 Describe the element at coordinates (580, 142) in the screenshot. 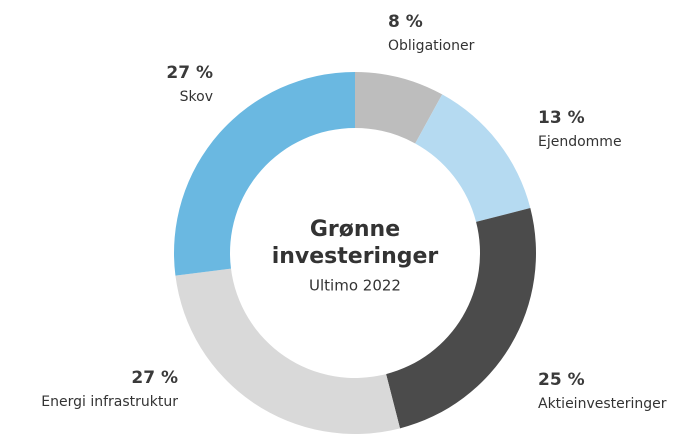

I see `category-label: Ejendomme` at that location.